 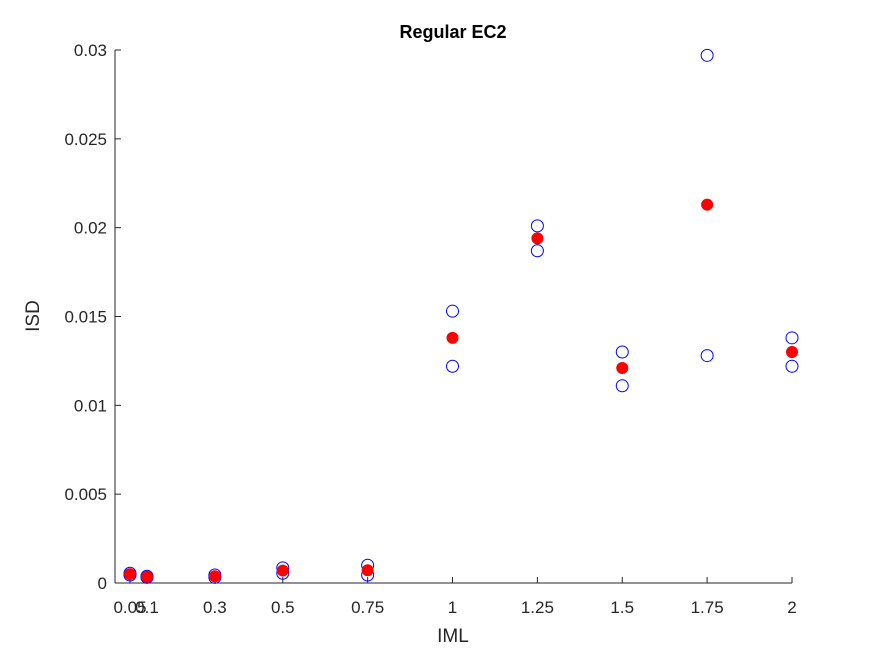 I want to click on x-tick-label: 1.25, so click(x=537, y=607).